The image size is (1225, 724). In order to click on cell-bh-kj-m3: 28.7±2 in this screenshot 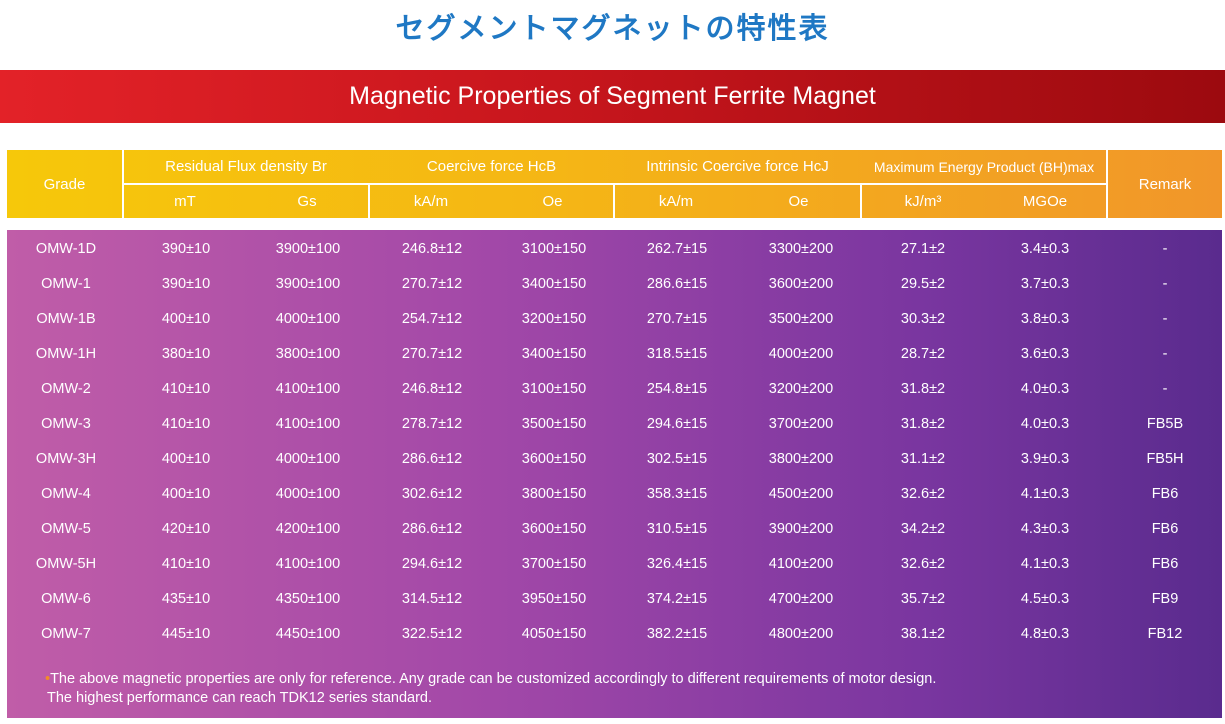, I will do `click(923, 354)`.